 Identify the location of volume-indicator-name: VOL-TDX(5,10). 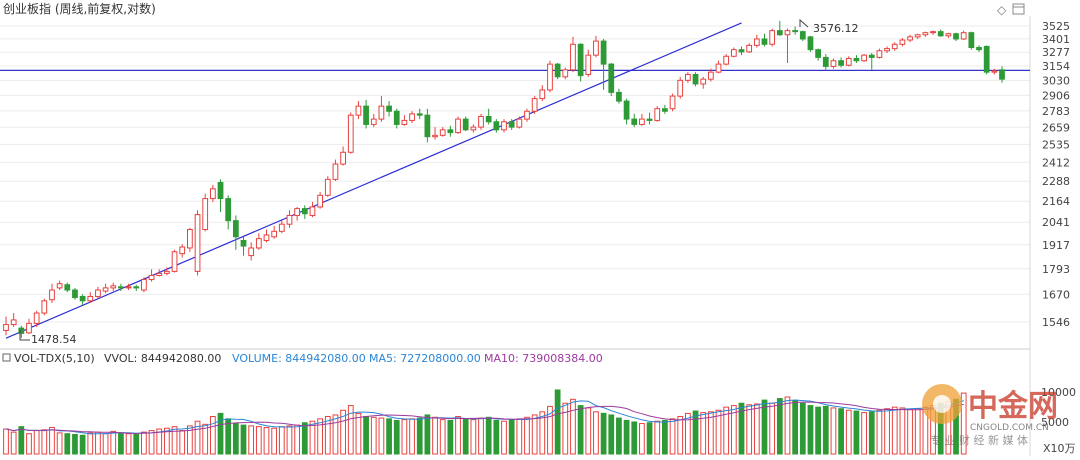
(54, 358).